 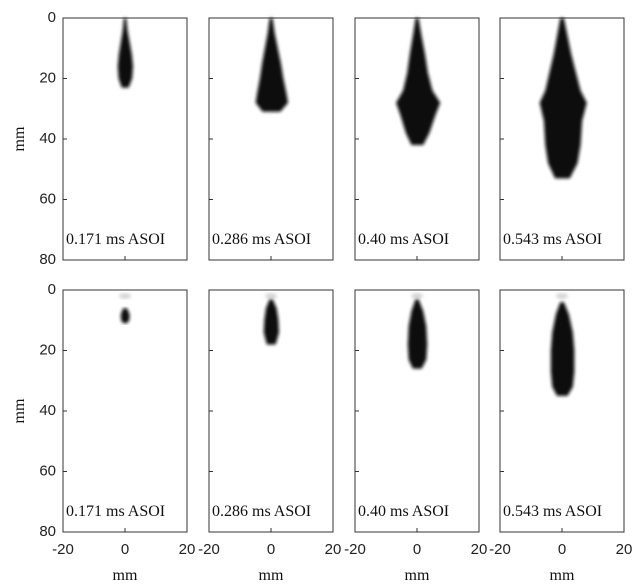 I want to click on panel: 0.543 ms ASOI, so click(x=562, y=139).